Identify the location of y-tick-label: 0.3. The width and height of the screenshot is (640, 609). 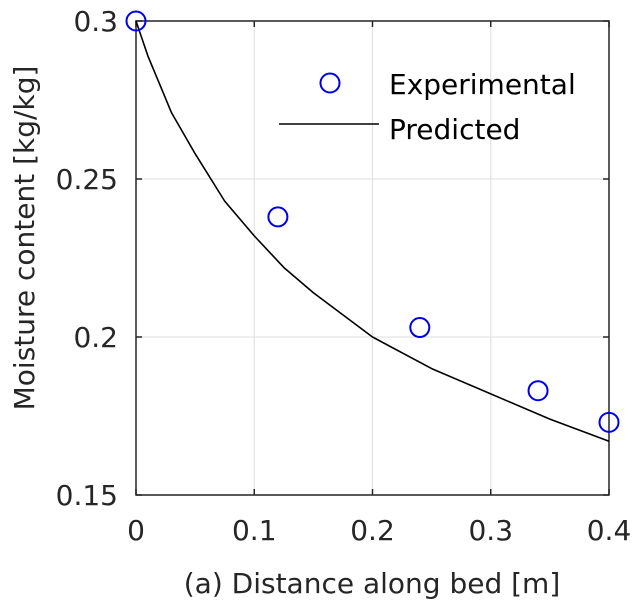
(95, 21).